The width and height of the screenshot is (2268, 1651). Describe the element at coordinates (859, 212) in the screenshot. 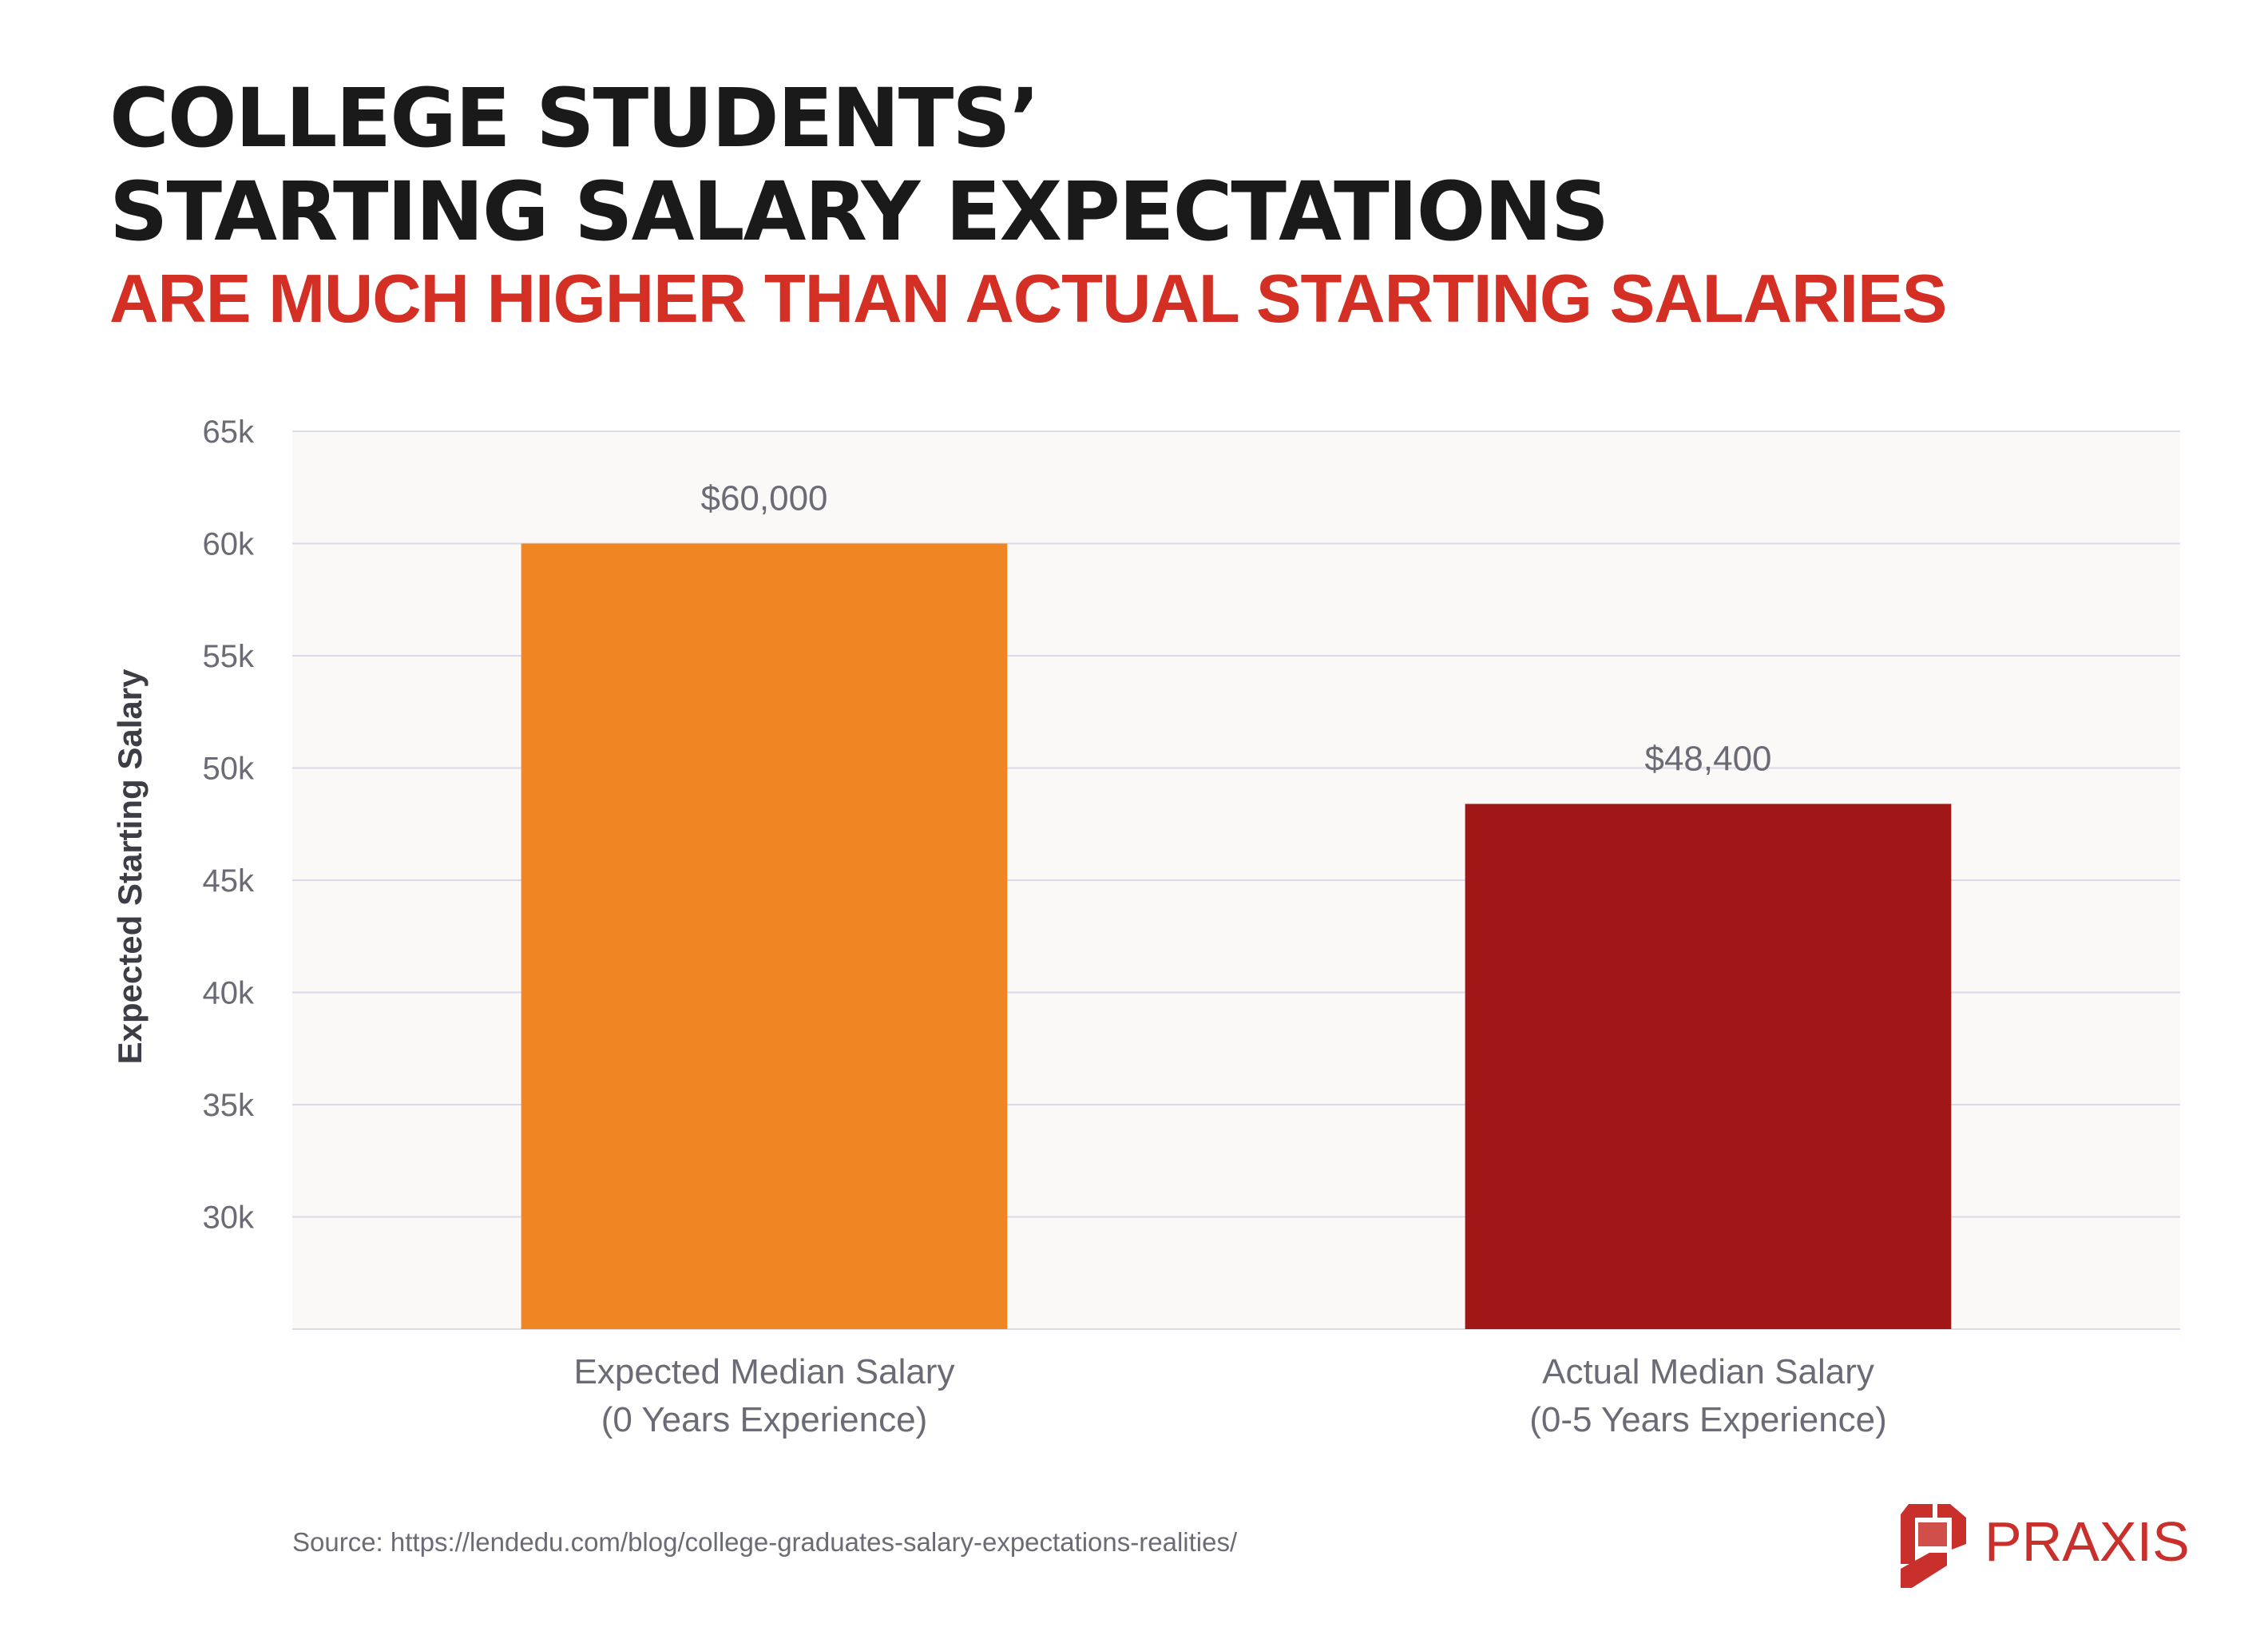

I see `chart-title-line-2: STARTING SALARY EXPECTATIONS` at that location.